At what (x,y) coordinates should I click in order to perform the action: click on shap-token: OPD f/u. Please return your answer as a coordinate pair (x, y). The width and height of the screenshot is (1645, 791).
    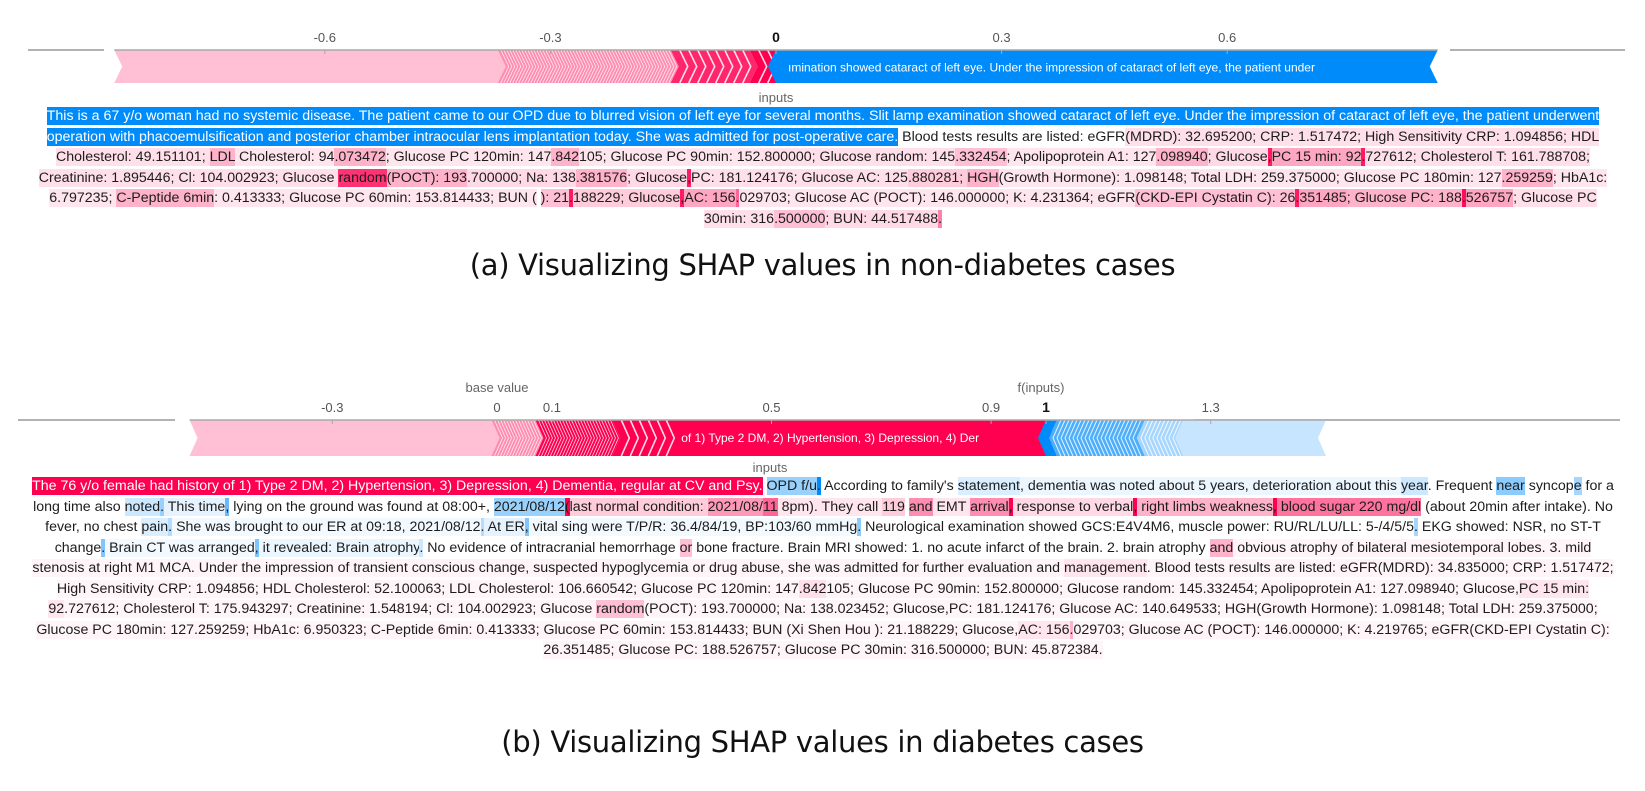
    Looking at the image, I should click on (791, 486).